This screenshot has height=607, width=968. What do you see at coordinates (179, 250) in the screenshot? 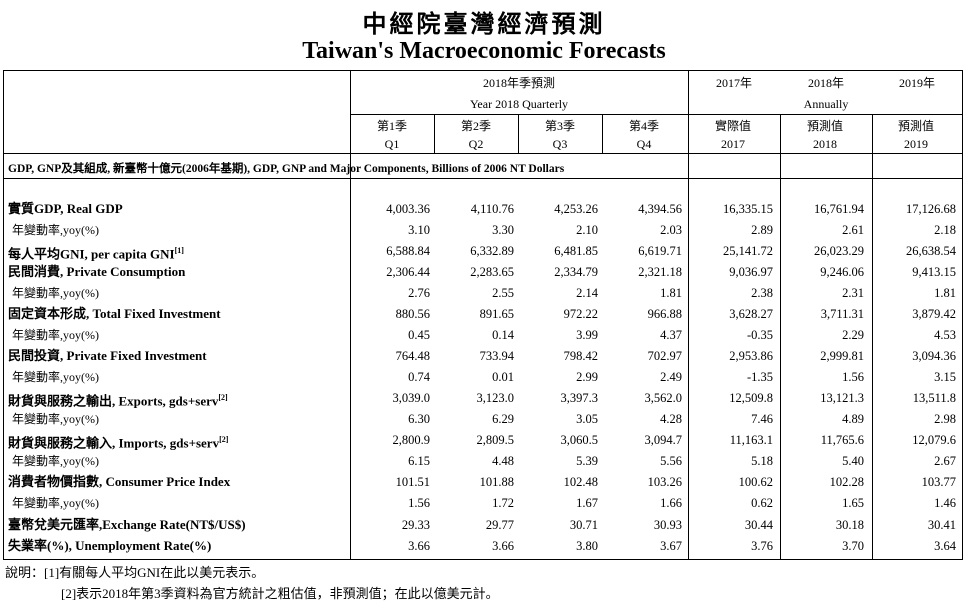
I see `footnote-marker: [1]` at bounding box center [179, 250].